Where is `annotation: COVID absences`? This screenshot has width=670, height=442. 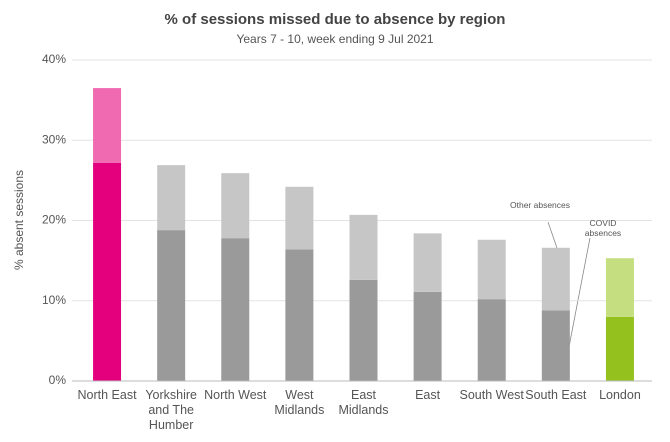 annotation: COVID absences is located at coordinates (603, 228).